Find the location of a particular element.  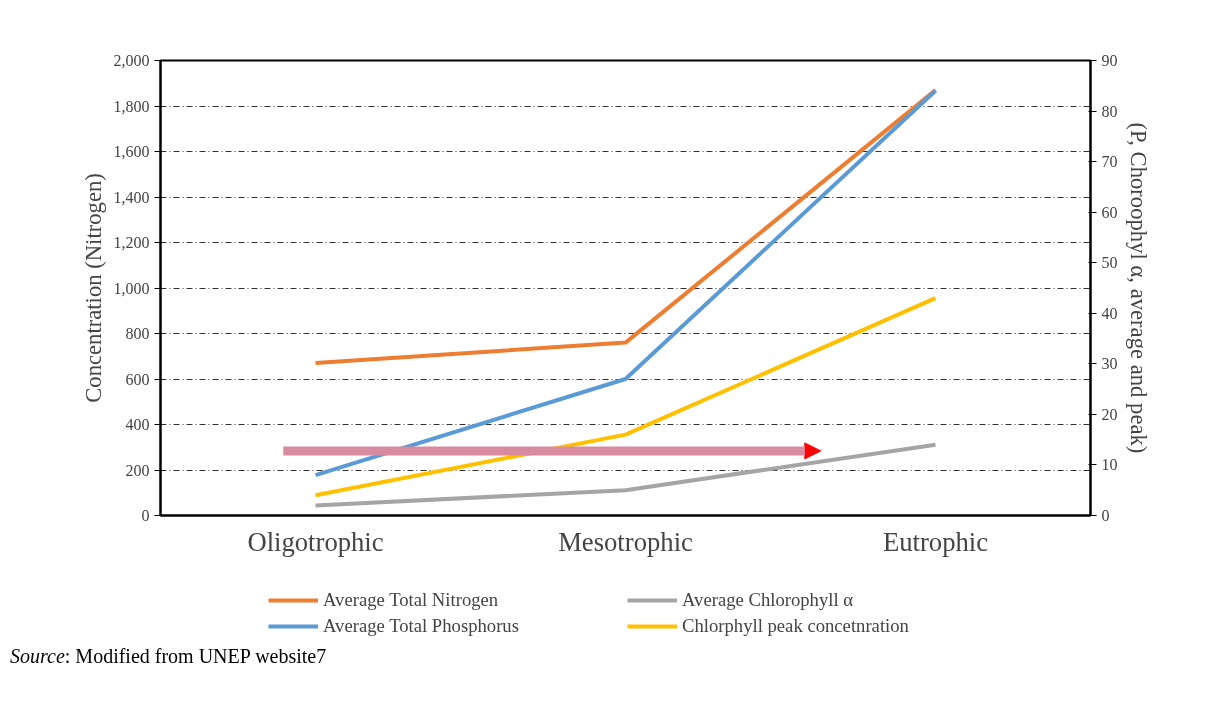

y-tick-label: 1,400 is located at coordinates (131, 197).